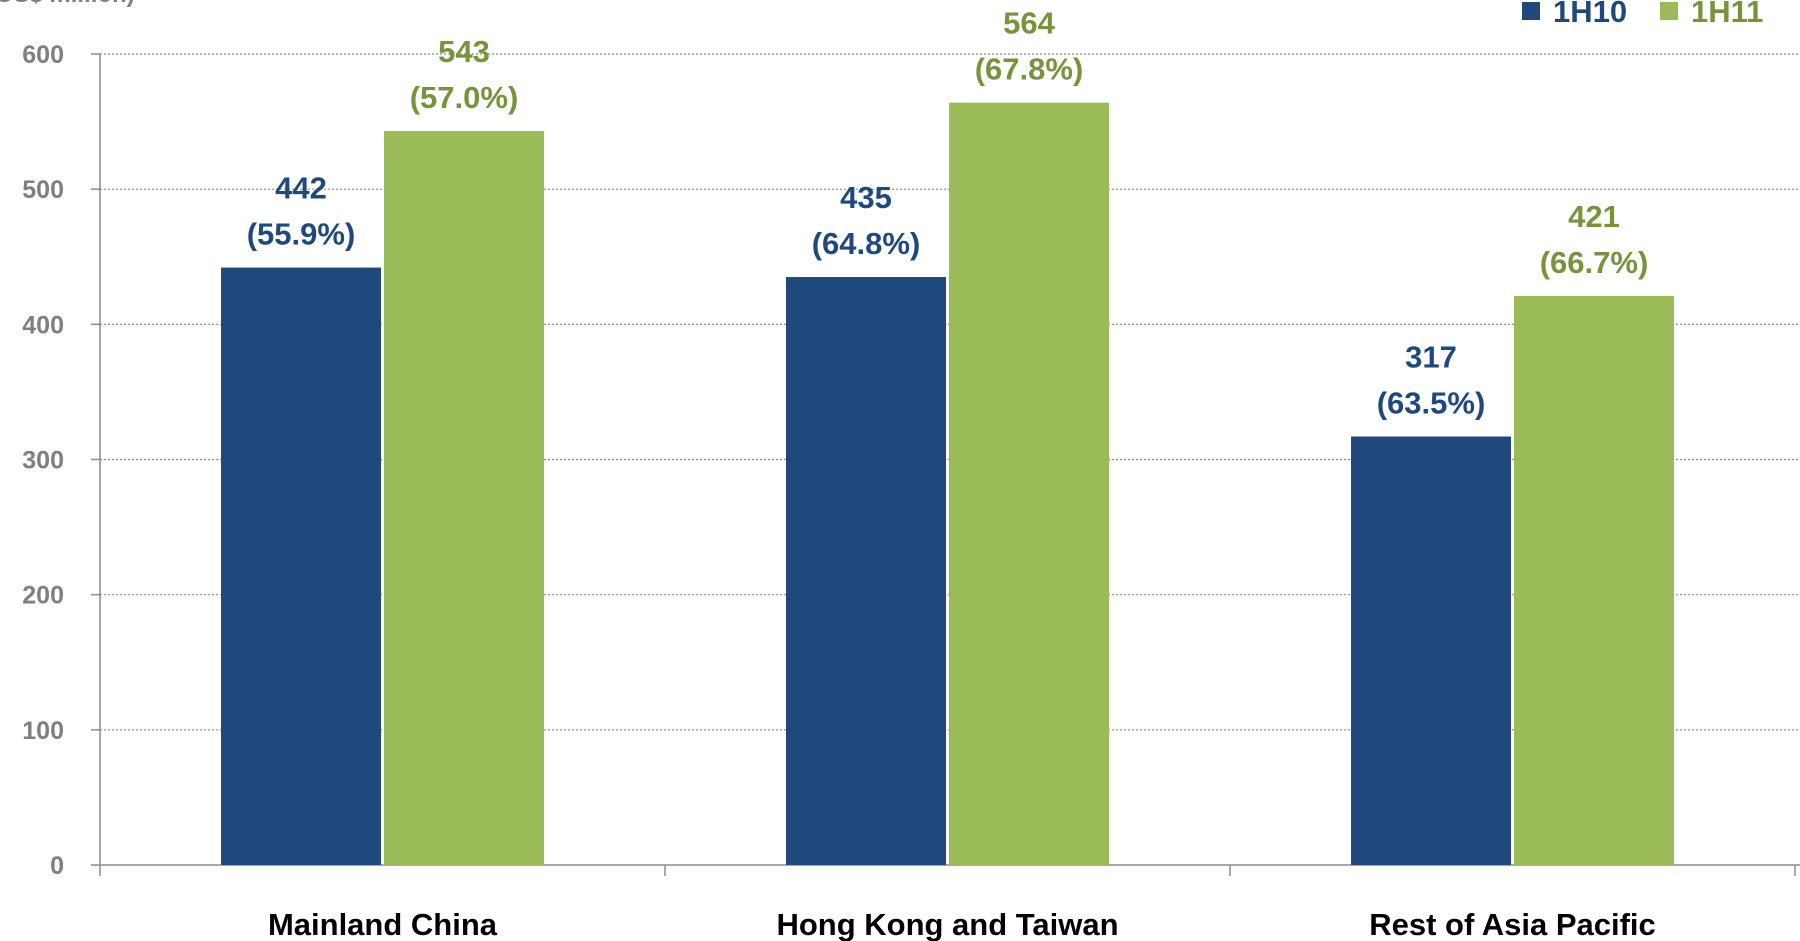 This screenshot has width=1800, height=941. I want to click on x-category-label: Hong Kong and Taiwan, so click(947, 924).